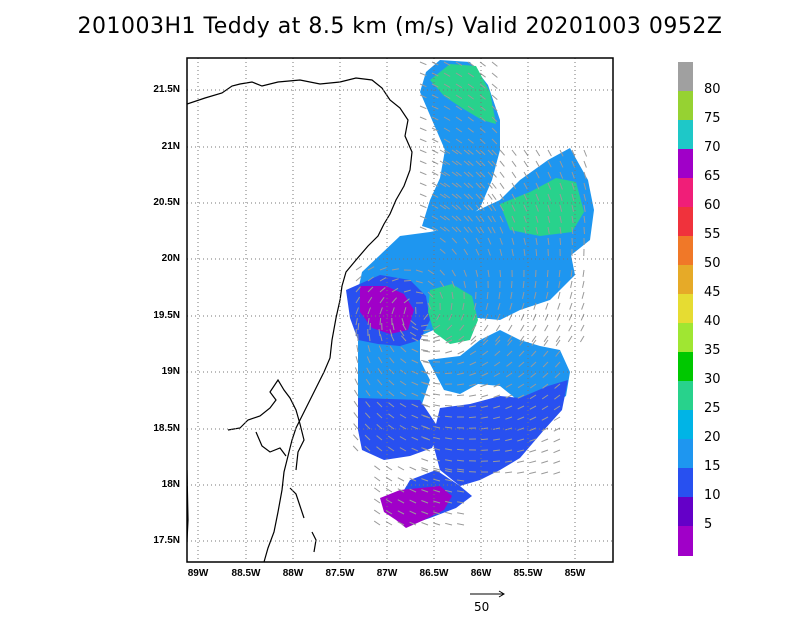  What do you see at coordinates (340, 573) in the screenshot?
I see `lon-label: 87.5W` at bounding box center [340, 573].